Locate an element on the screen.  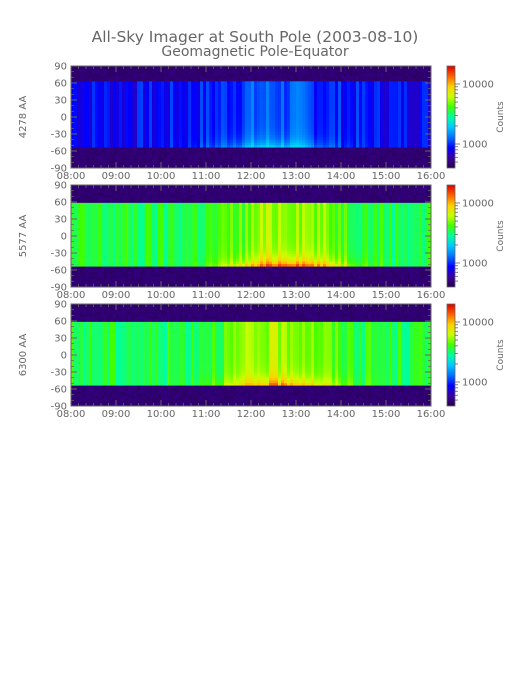
y-axis-label: 4278 AA is located at coordinates (23, 117).